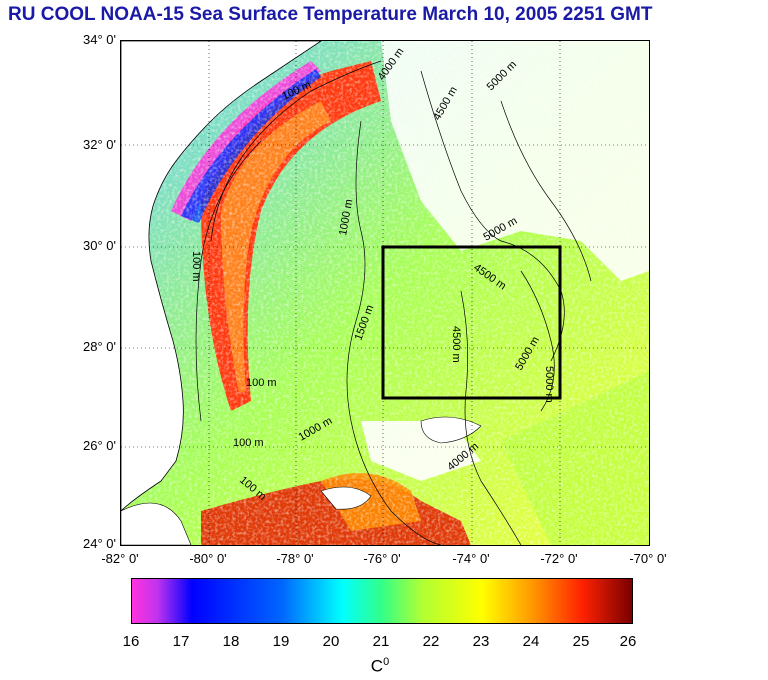 The height and width of the screenshot is (680, 768). Describe the element at coordinates (382, 601) in the screenshot. I see `temperature-colorbar` at that location.